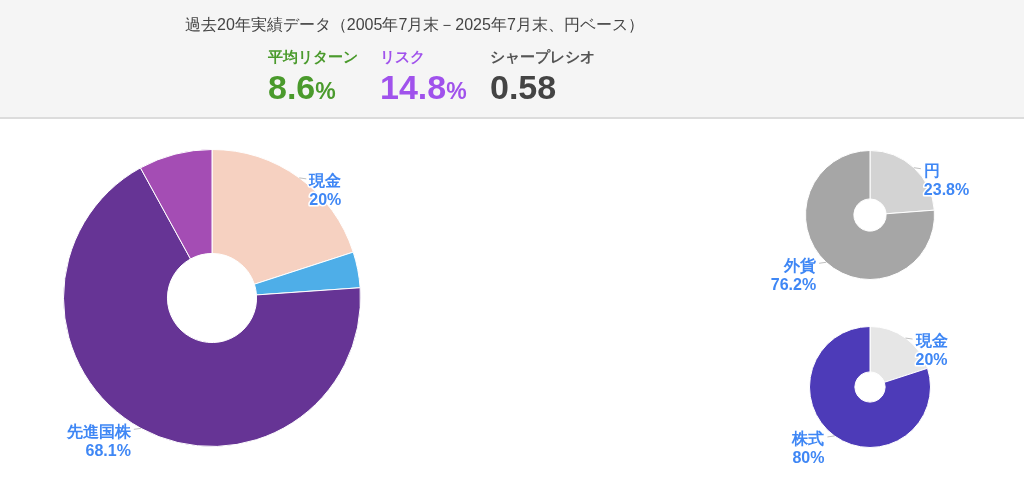 This screenshot has height=486, width=1024. Describe the element at coordinates (313, 57) in the screenshot. I see `text: 平均リターン` at that location.